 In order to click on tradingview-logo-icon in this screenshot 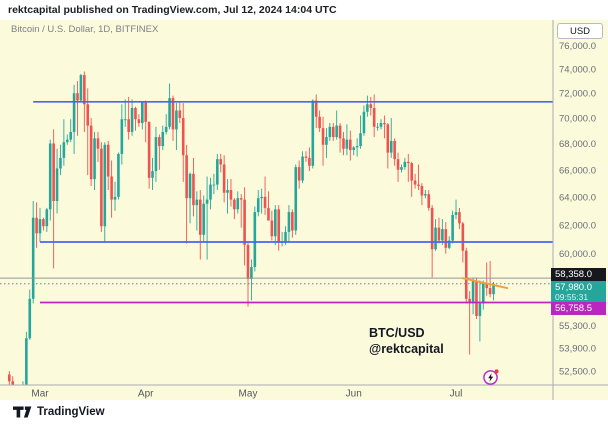, I will do `click(22, 412)`.